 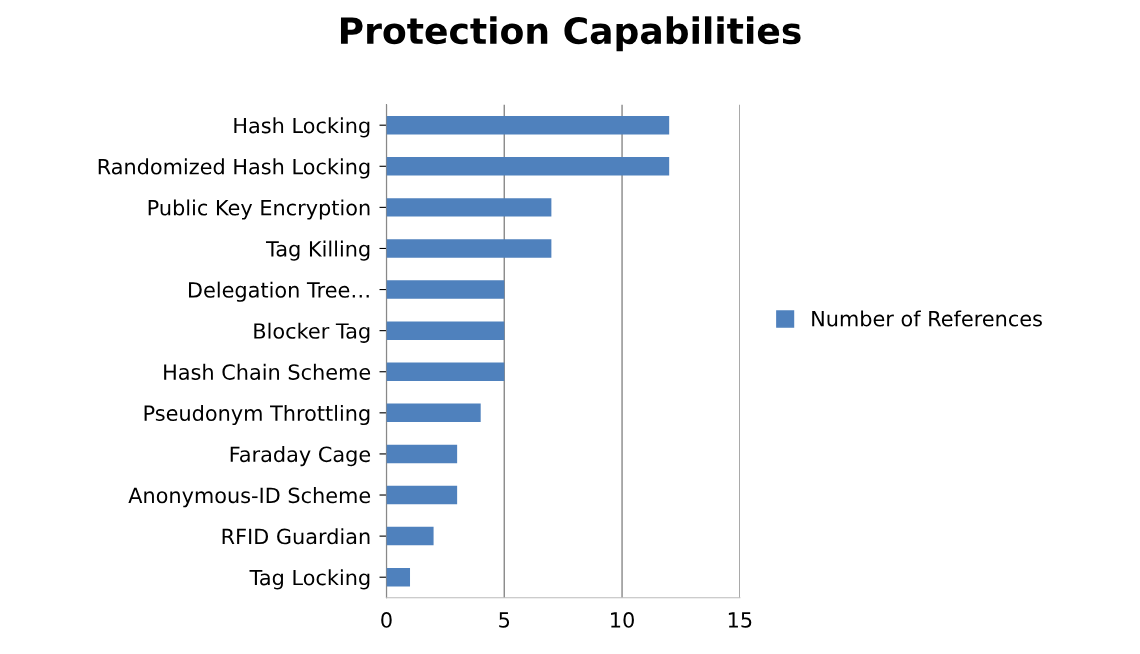 What do you see at coordinates (267, 371) in the screenshot?
I see `y-tick-label: Hash Chain Scheme` at bounding box center [267, 371].